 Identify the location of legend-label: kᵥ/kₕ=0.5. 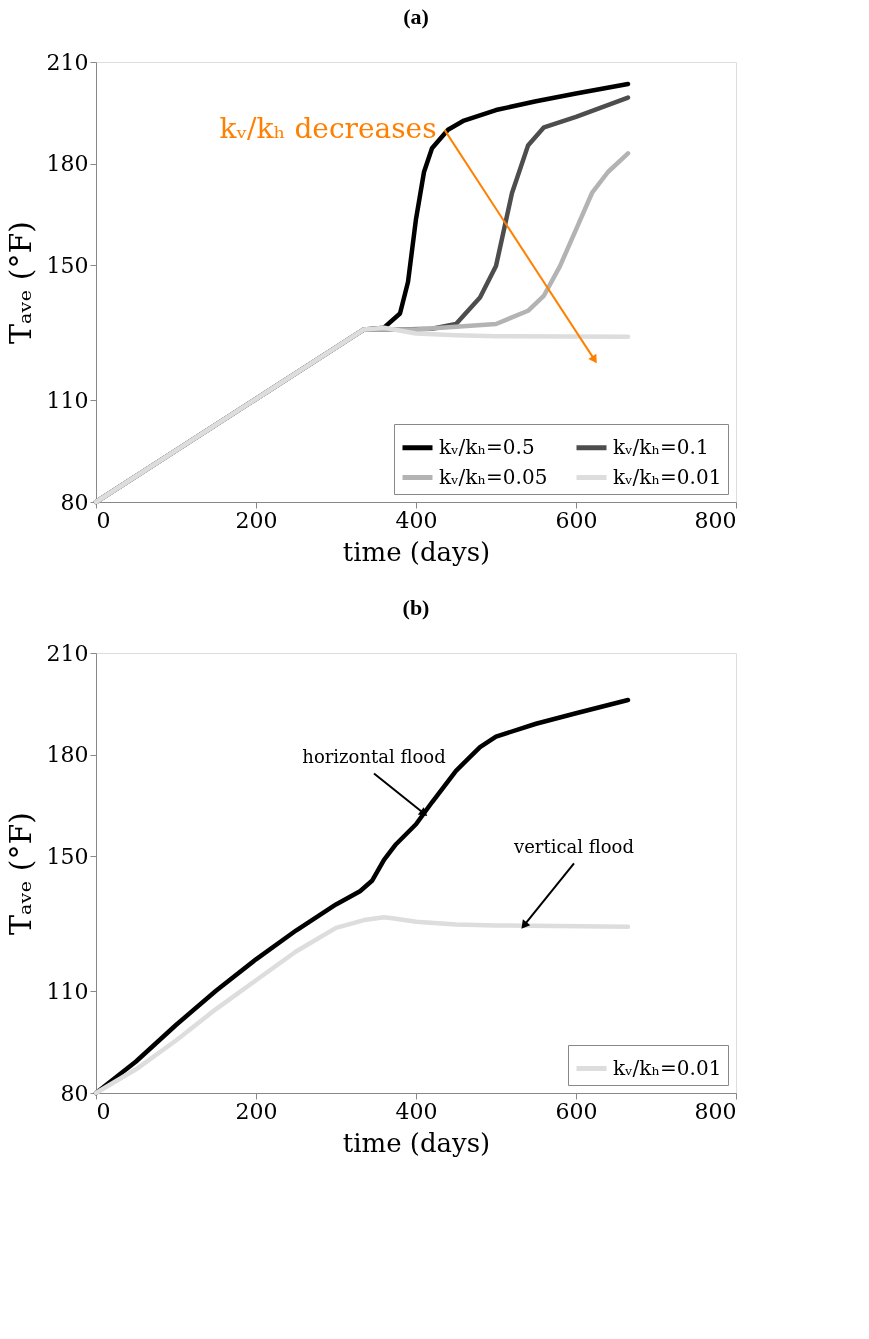
(487, 446).